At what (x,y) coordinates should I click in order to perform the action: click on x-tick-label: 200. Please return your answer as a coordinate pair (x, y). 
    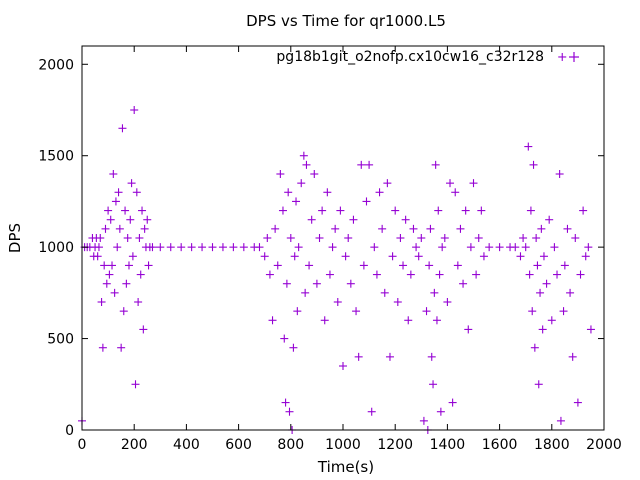
    Looking at the image, I should click on (134, 445).